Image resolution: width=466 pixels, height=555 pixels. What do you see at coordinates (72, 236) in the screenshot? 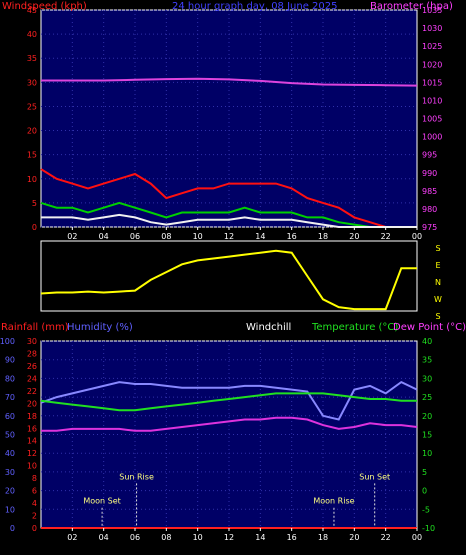
I see `wind-hour-tick-label-02: 02` at bounding box center [72, 236].